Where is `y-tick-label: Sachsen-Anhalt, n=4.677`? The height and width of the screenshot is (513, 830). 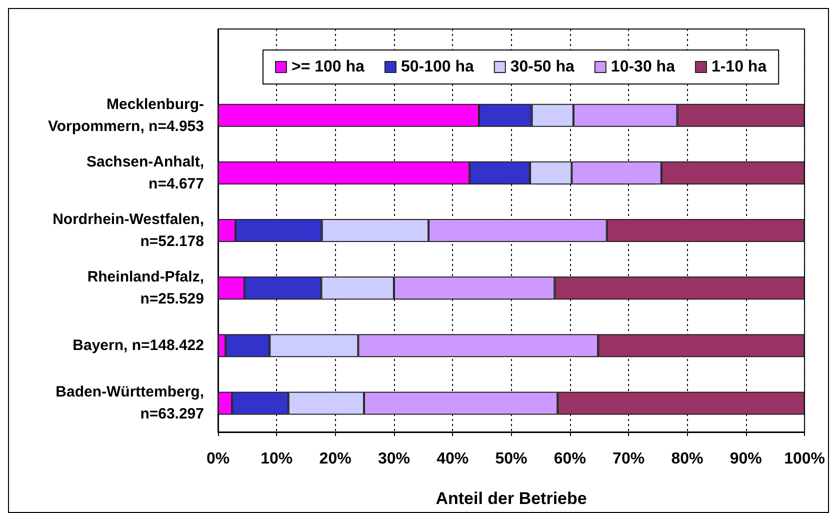 y-tick-label: Sachsen-Anhalt, n=4.677 is located at coordinates (145, 172).